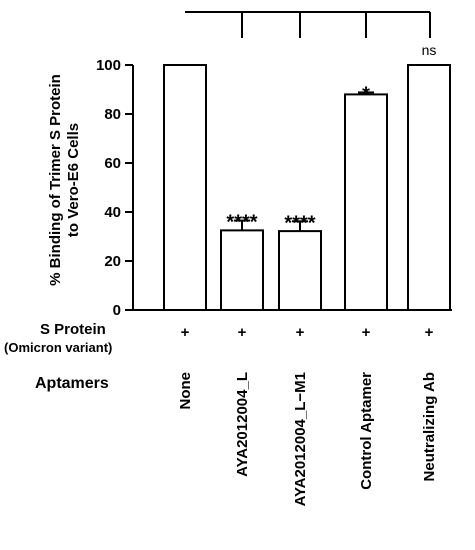 The width and height of the screenshot is (475, 550). I want to click on category-label: AYA2012004_L−M1, so click(300, 439).